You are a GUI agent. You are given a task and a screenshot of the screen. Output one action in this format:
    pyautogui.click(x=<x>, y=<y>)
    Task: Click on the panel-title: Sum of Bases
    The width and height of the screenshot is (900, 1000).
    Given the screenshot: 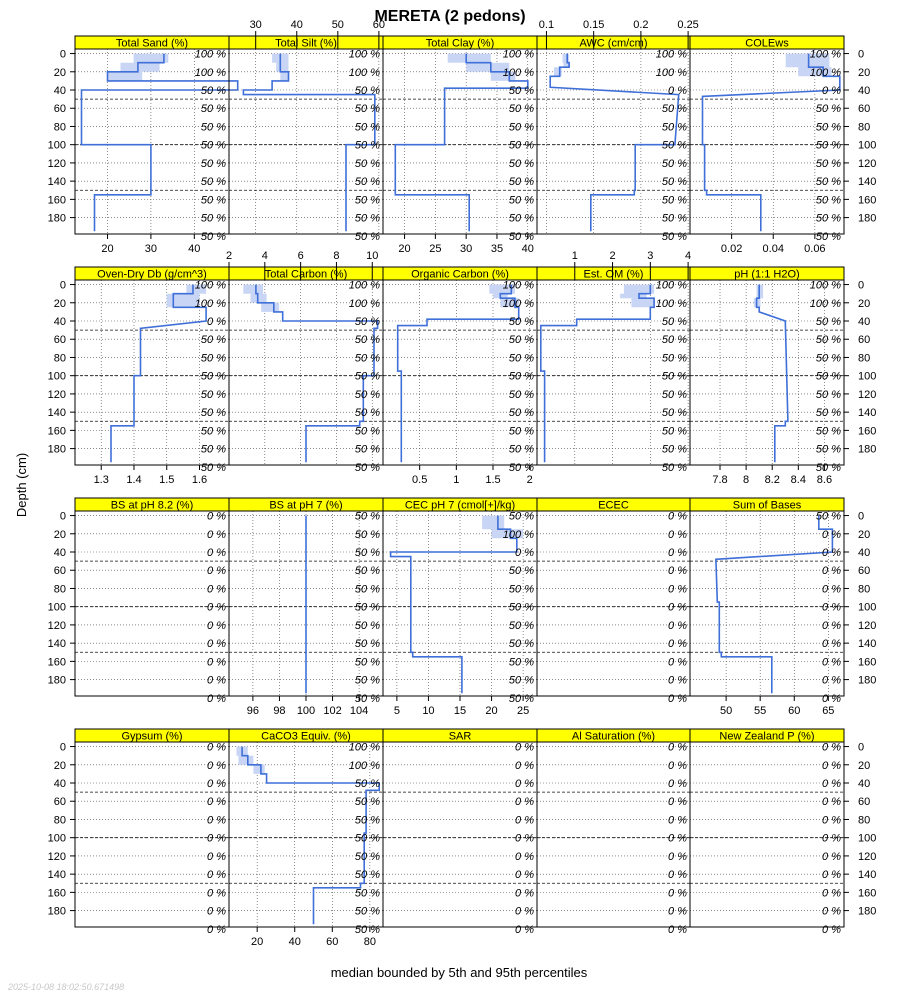 What is the action you would take?
    pyautogui.click(x=767, y=506)
    